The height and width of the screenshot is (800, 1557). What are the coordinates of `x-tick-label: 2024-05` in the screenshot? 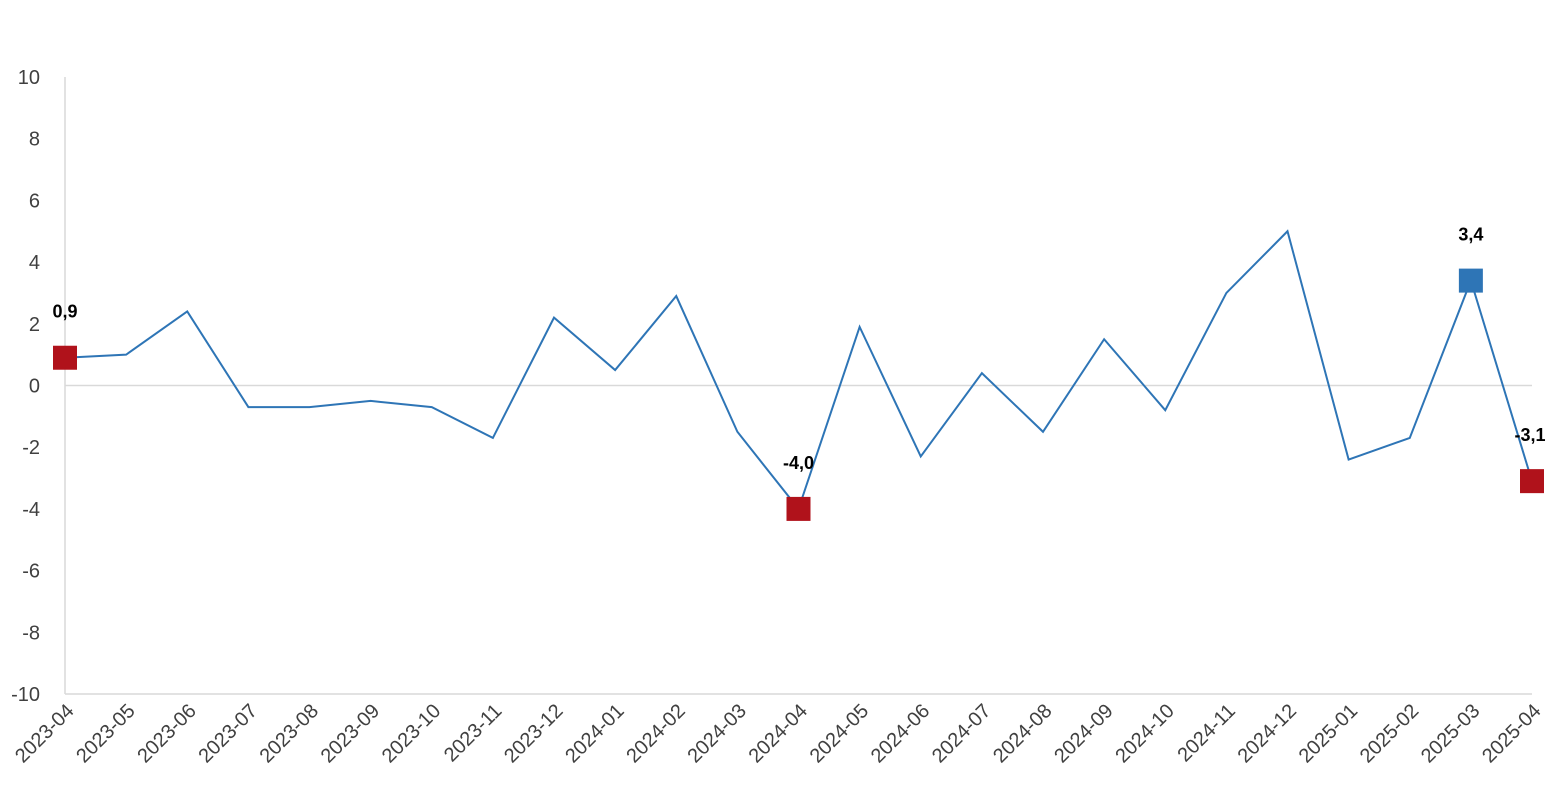 It's located at (839, 733).